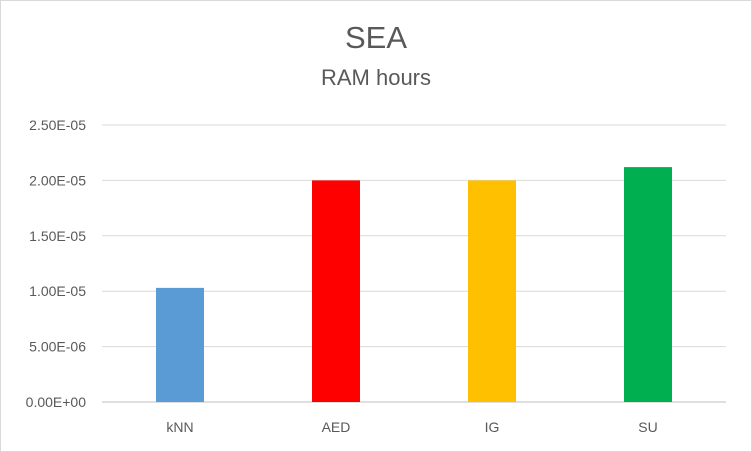 This screenshot has height=452, width=752. Describe the element at coordinates (56, 402) in the screenshot. I see `y-tick-label: 0.00E+00` at that location.